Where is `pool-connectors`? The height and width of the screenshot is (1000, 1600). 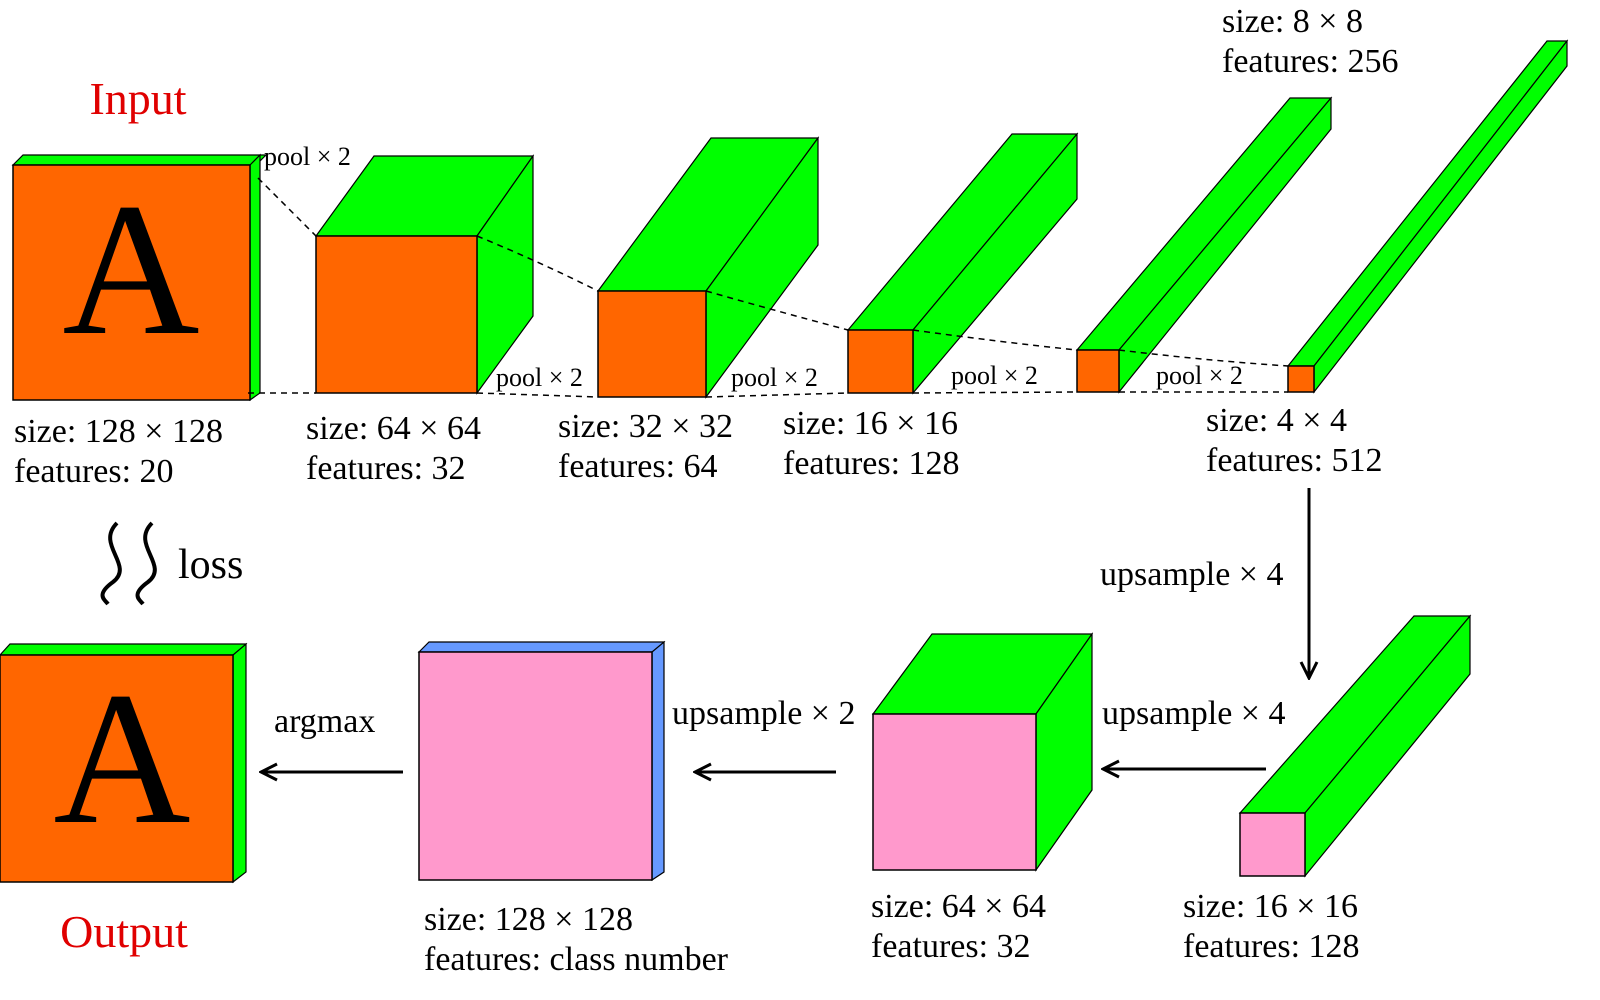
pool-connectors is located at coordinates (768, 287).